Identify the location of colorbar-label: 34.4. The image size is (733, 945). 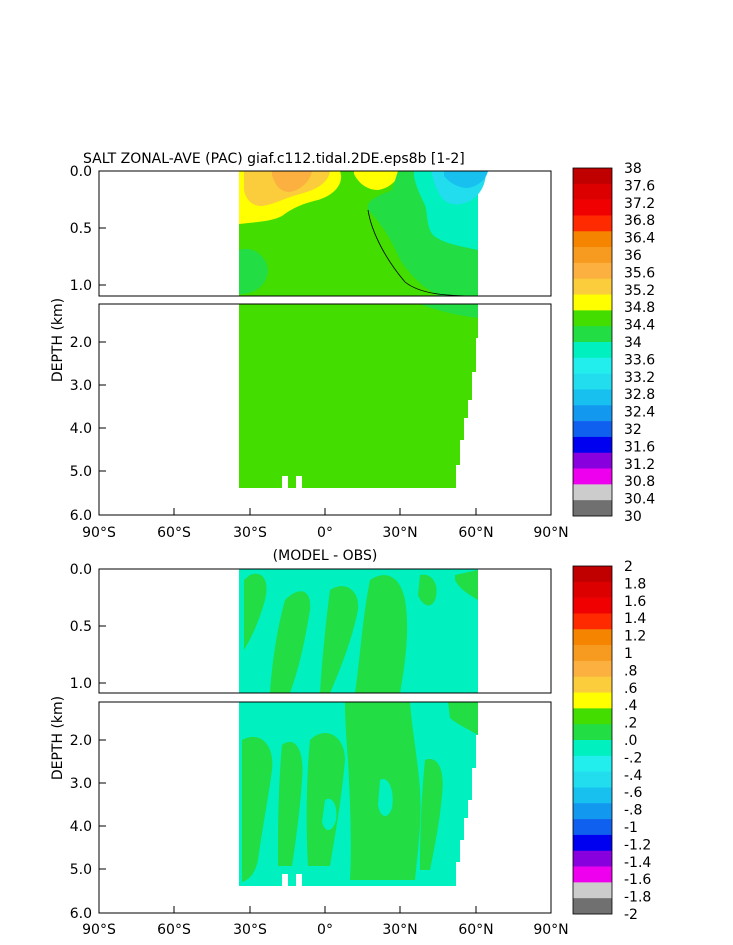
(639, 326).